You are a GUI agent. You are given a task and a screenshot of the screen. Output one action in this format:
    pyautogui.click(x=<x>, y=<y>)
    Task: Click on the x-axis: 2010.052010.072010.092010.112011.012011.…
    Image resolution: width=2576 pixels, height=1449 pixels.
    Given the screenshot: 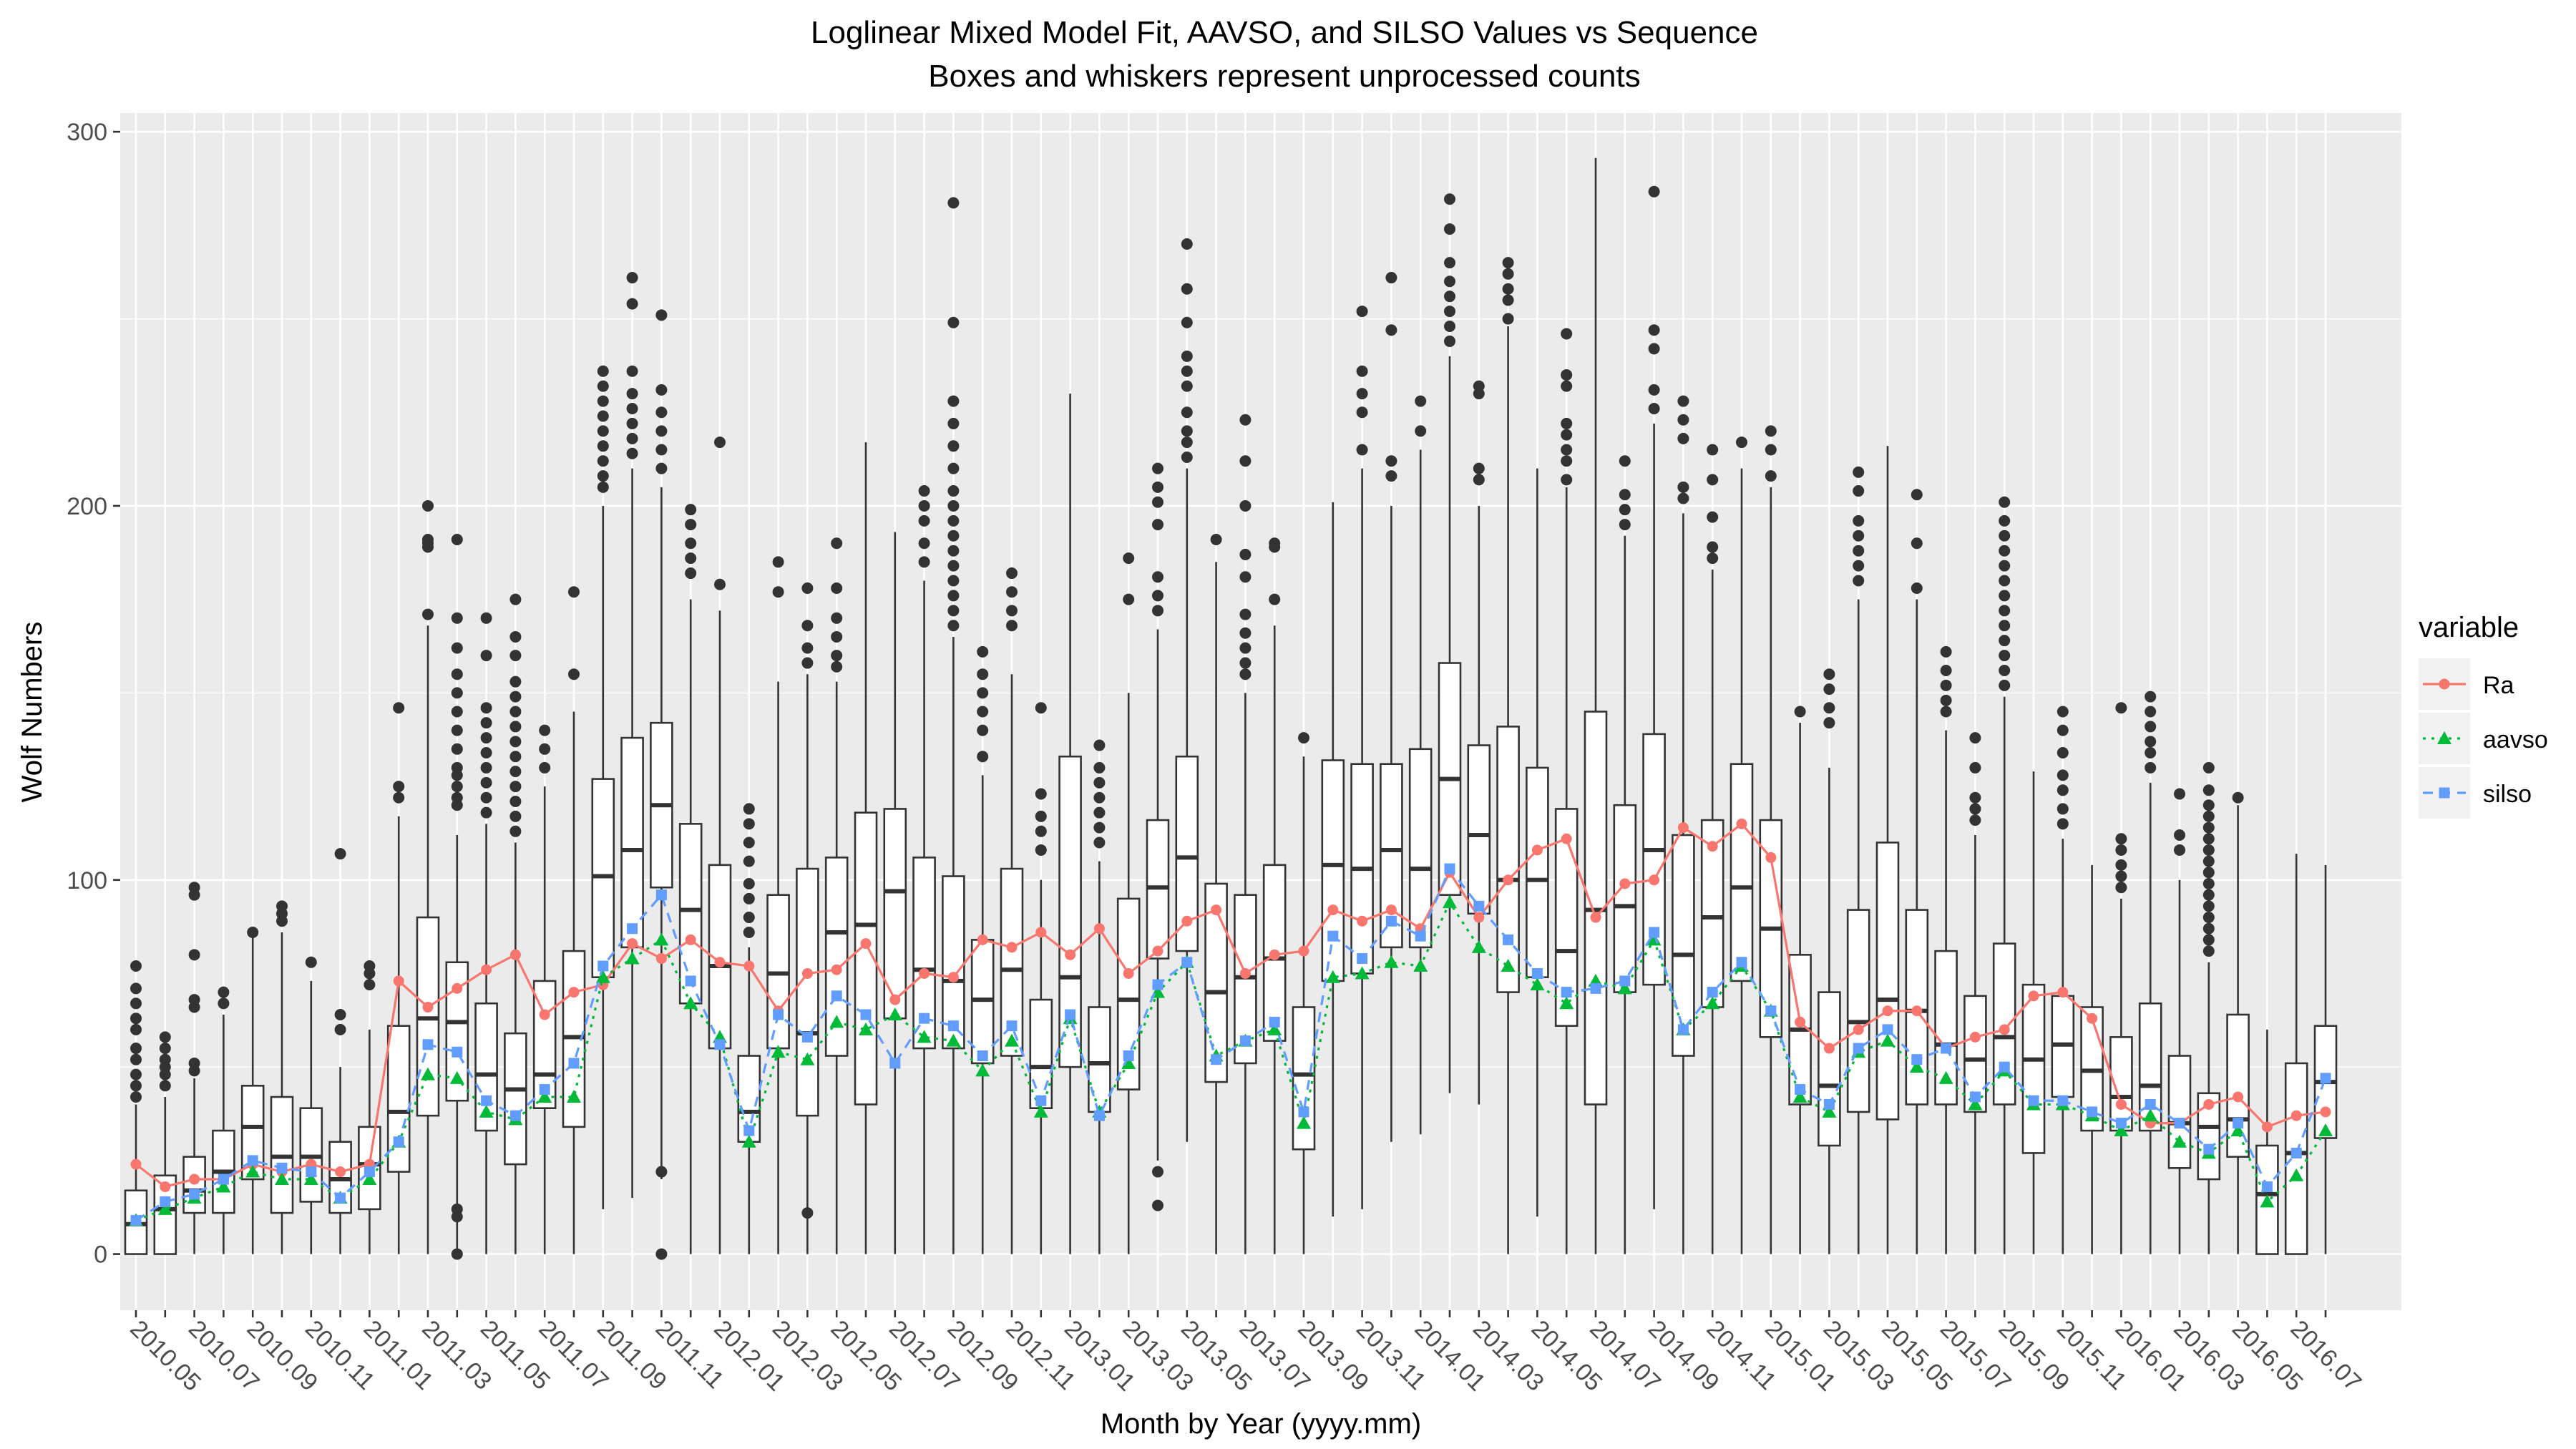 What is the action you would take?
    pyautogui.click(x=1245, y=1353)
    